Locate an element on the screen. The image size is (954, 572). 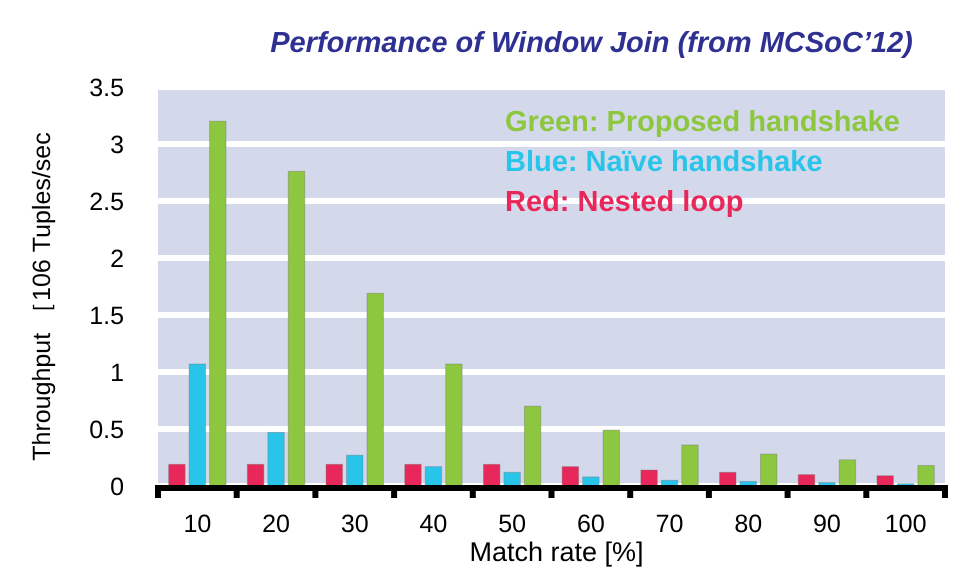
x-tick-label: 70 is located at coordinates (670, 524).